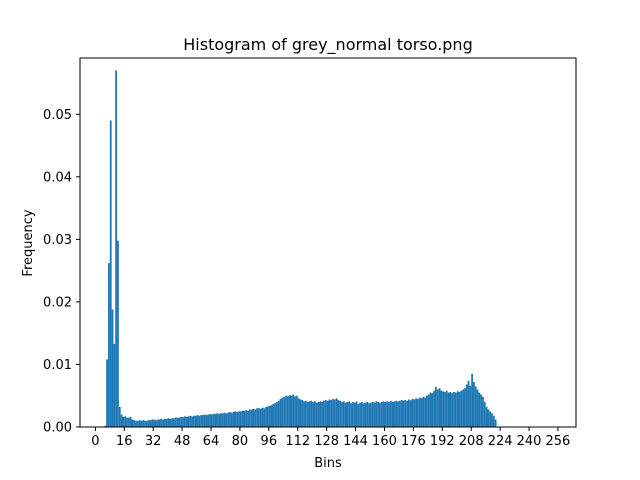 This screenshot has width=640, height=480. What do you see at coordinates (124, 441) in the screenshot?
I see `x-tick-label: 16` at bounding box center [124, 441].